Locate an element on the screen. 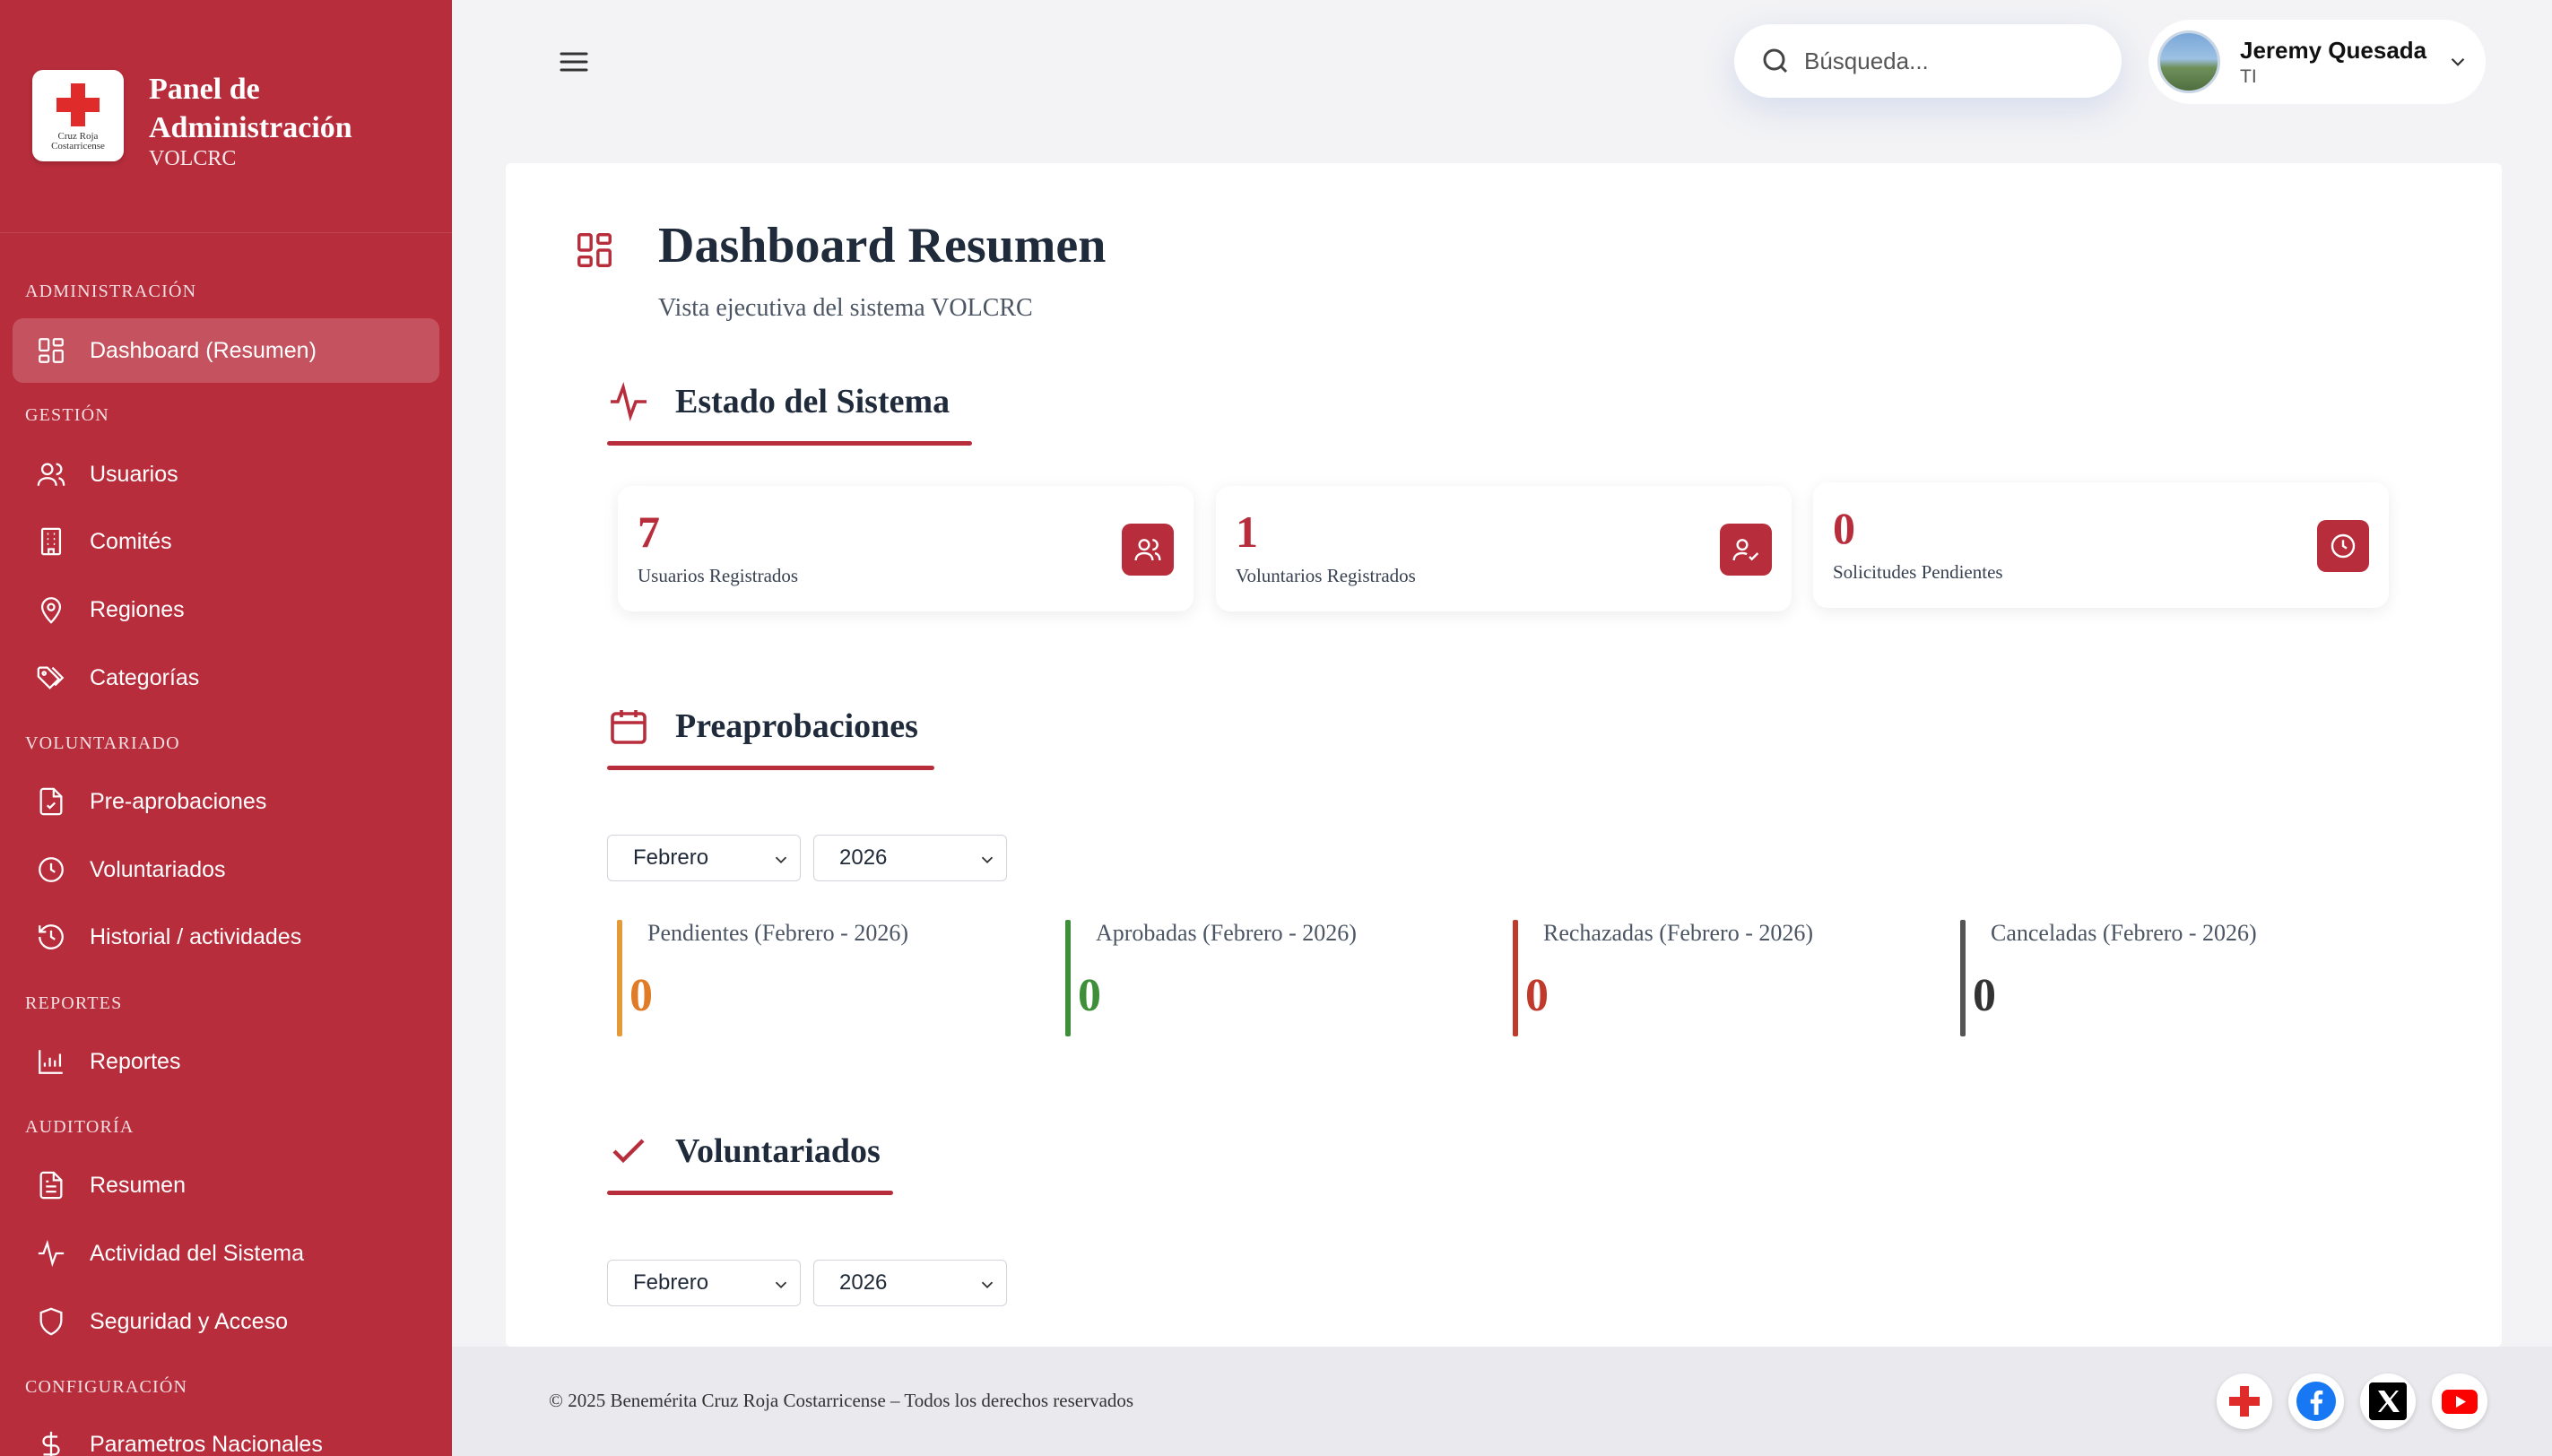  file-text-icon is located at coordinates (51, 1186).